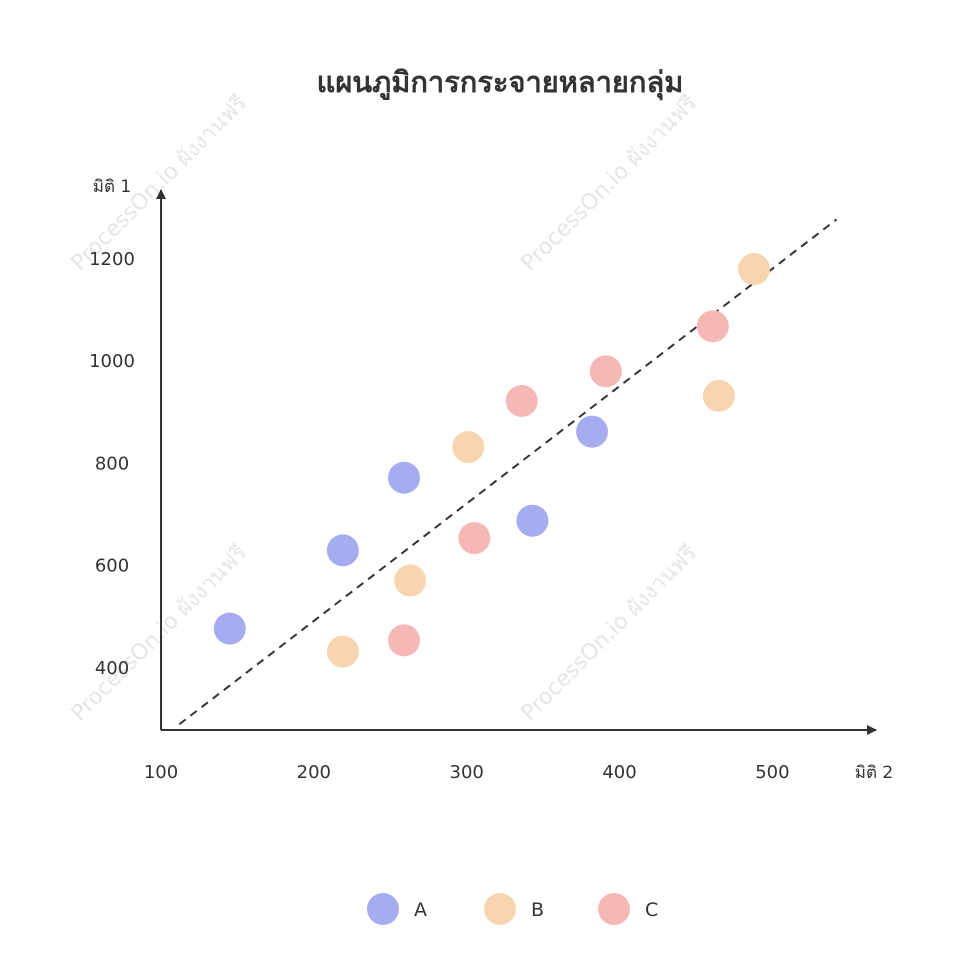 The width and height of the screenshot is (975, 978). I want to click on y-axis-label: มิติ 1, so click(112, 187).